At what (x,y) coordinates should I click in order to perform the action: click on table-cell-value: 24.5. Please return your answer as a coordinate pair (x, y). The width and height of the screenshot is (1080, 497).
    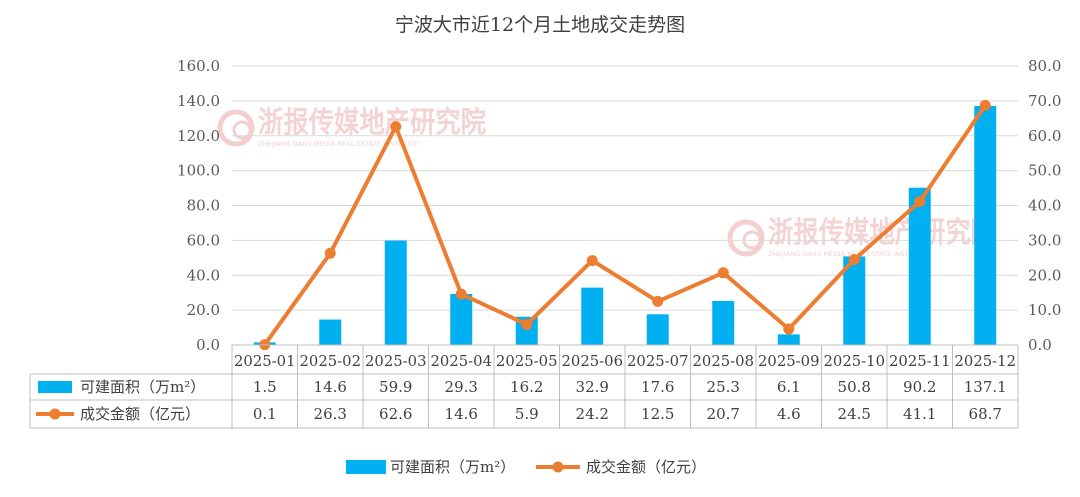
    Looking at the image, I should click on (854, 414).